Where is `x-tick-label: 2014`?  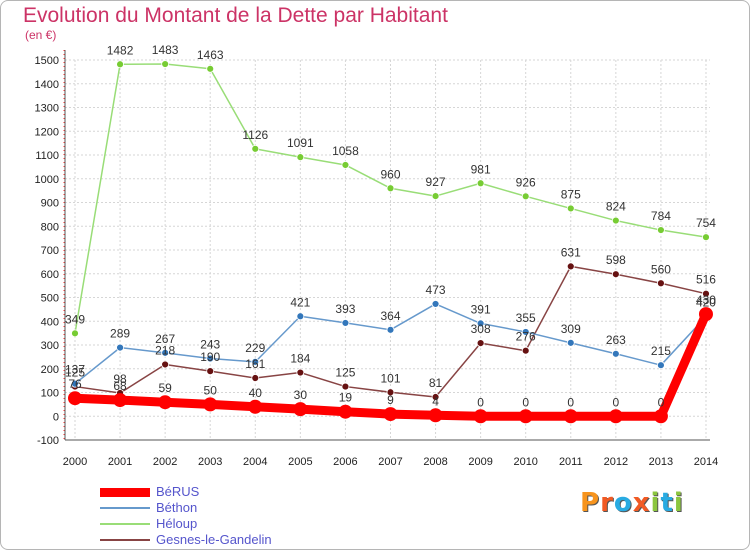
x-tick-label: 2014 is located at coordinates (706, 462).